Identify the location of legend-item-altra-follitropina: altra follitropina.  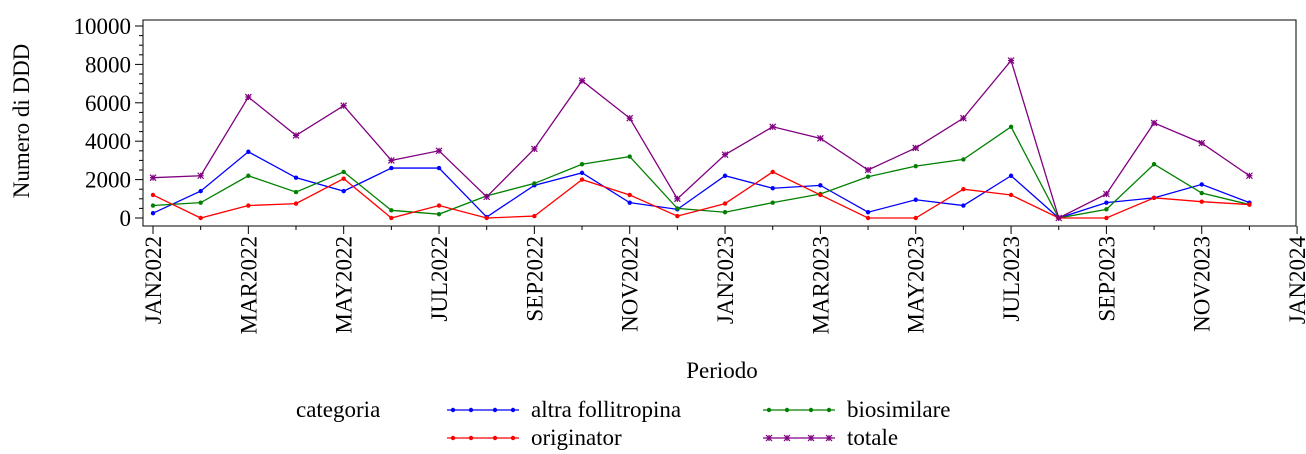
(564, 409).